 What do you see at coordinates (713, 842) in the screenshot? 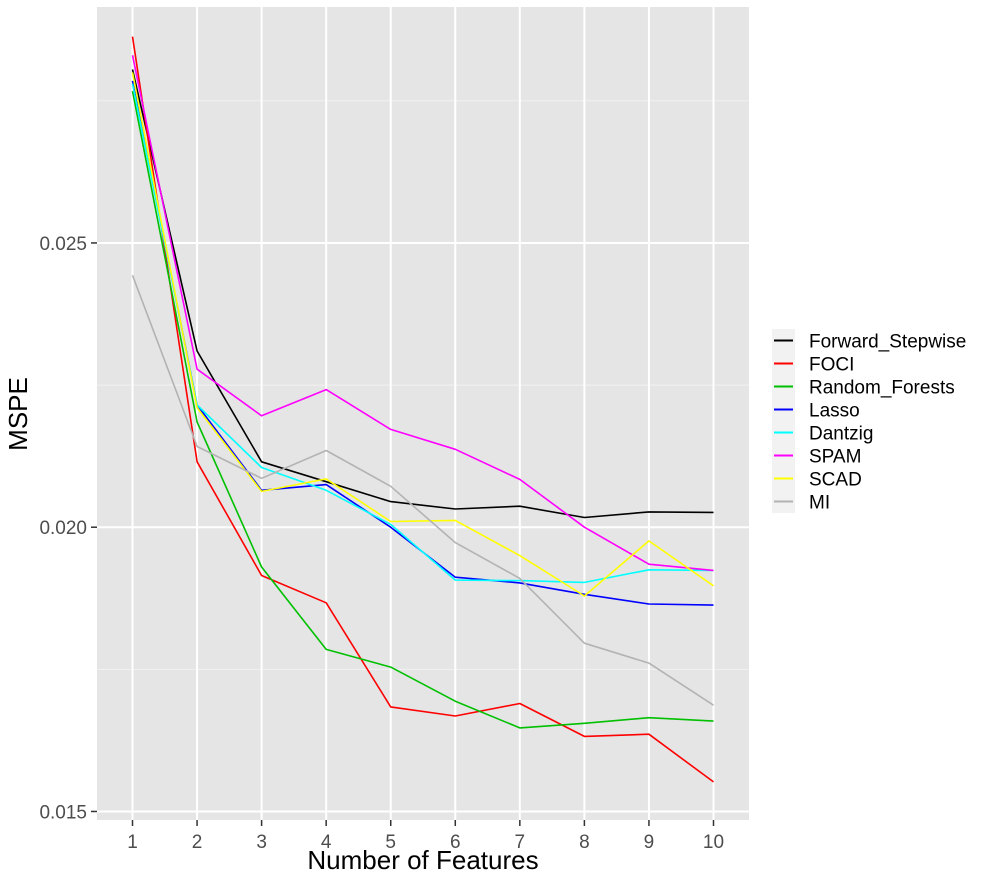
I see `x-tick-label: 10` at bounding box center [713, 842].